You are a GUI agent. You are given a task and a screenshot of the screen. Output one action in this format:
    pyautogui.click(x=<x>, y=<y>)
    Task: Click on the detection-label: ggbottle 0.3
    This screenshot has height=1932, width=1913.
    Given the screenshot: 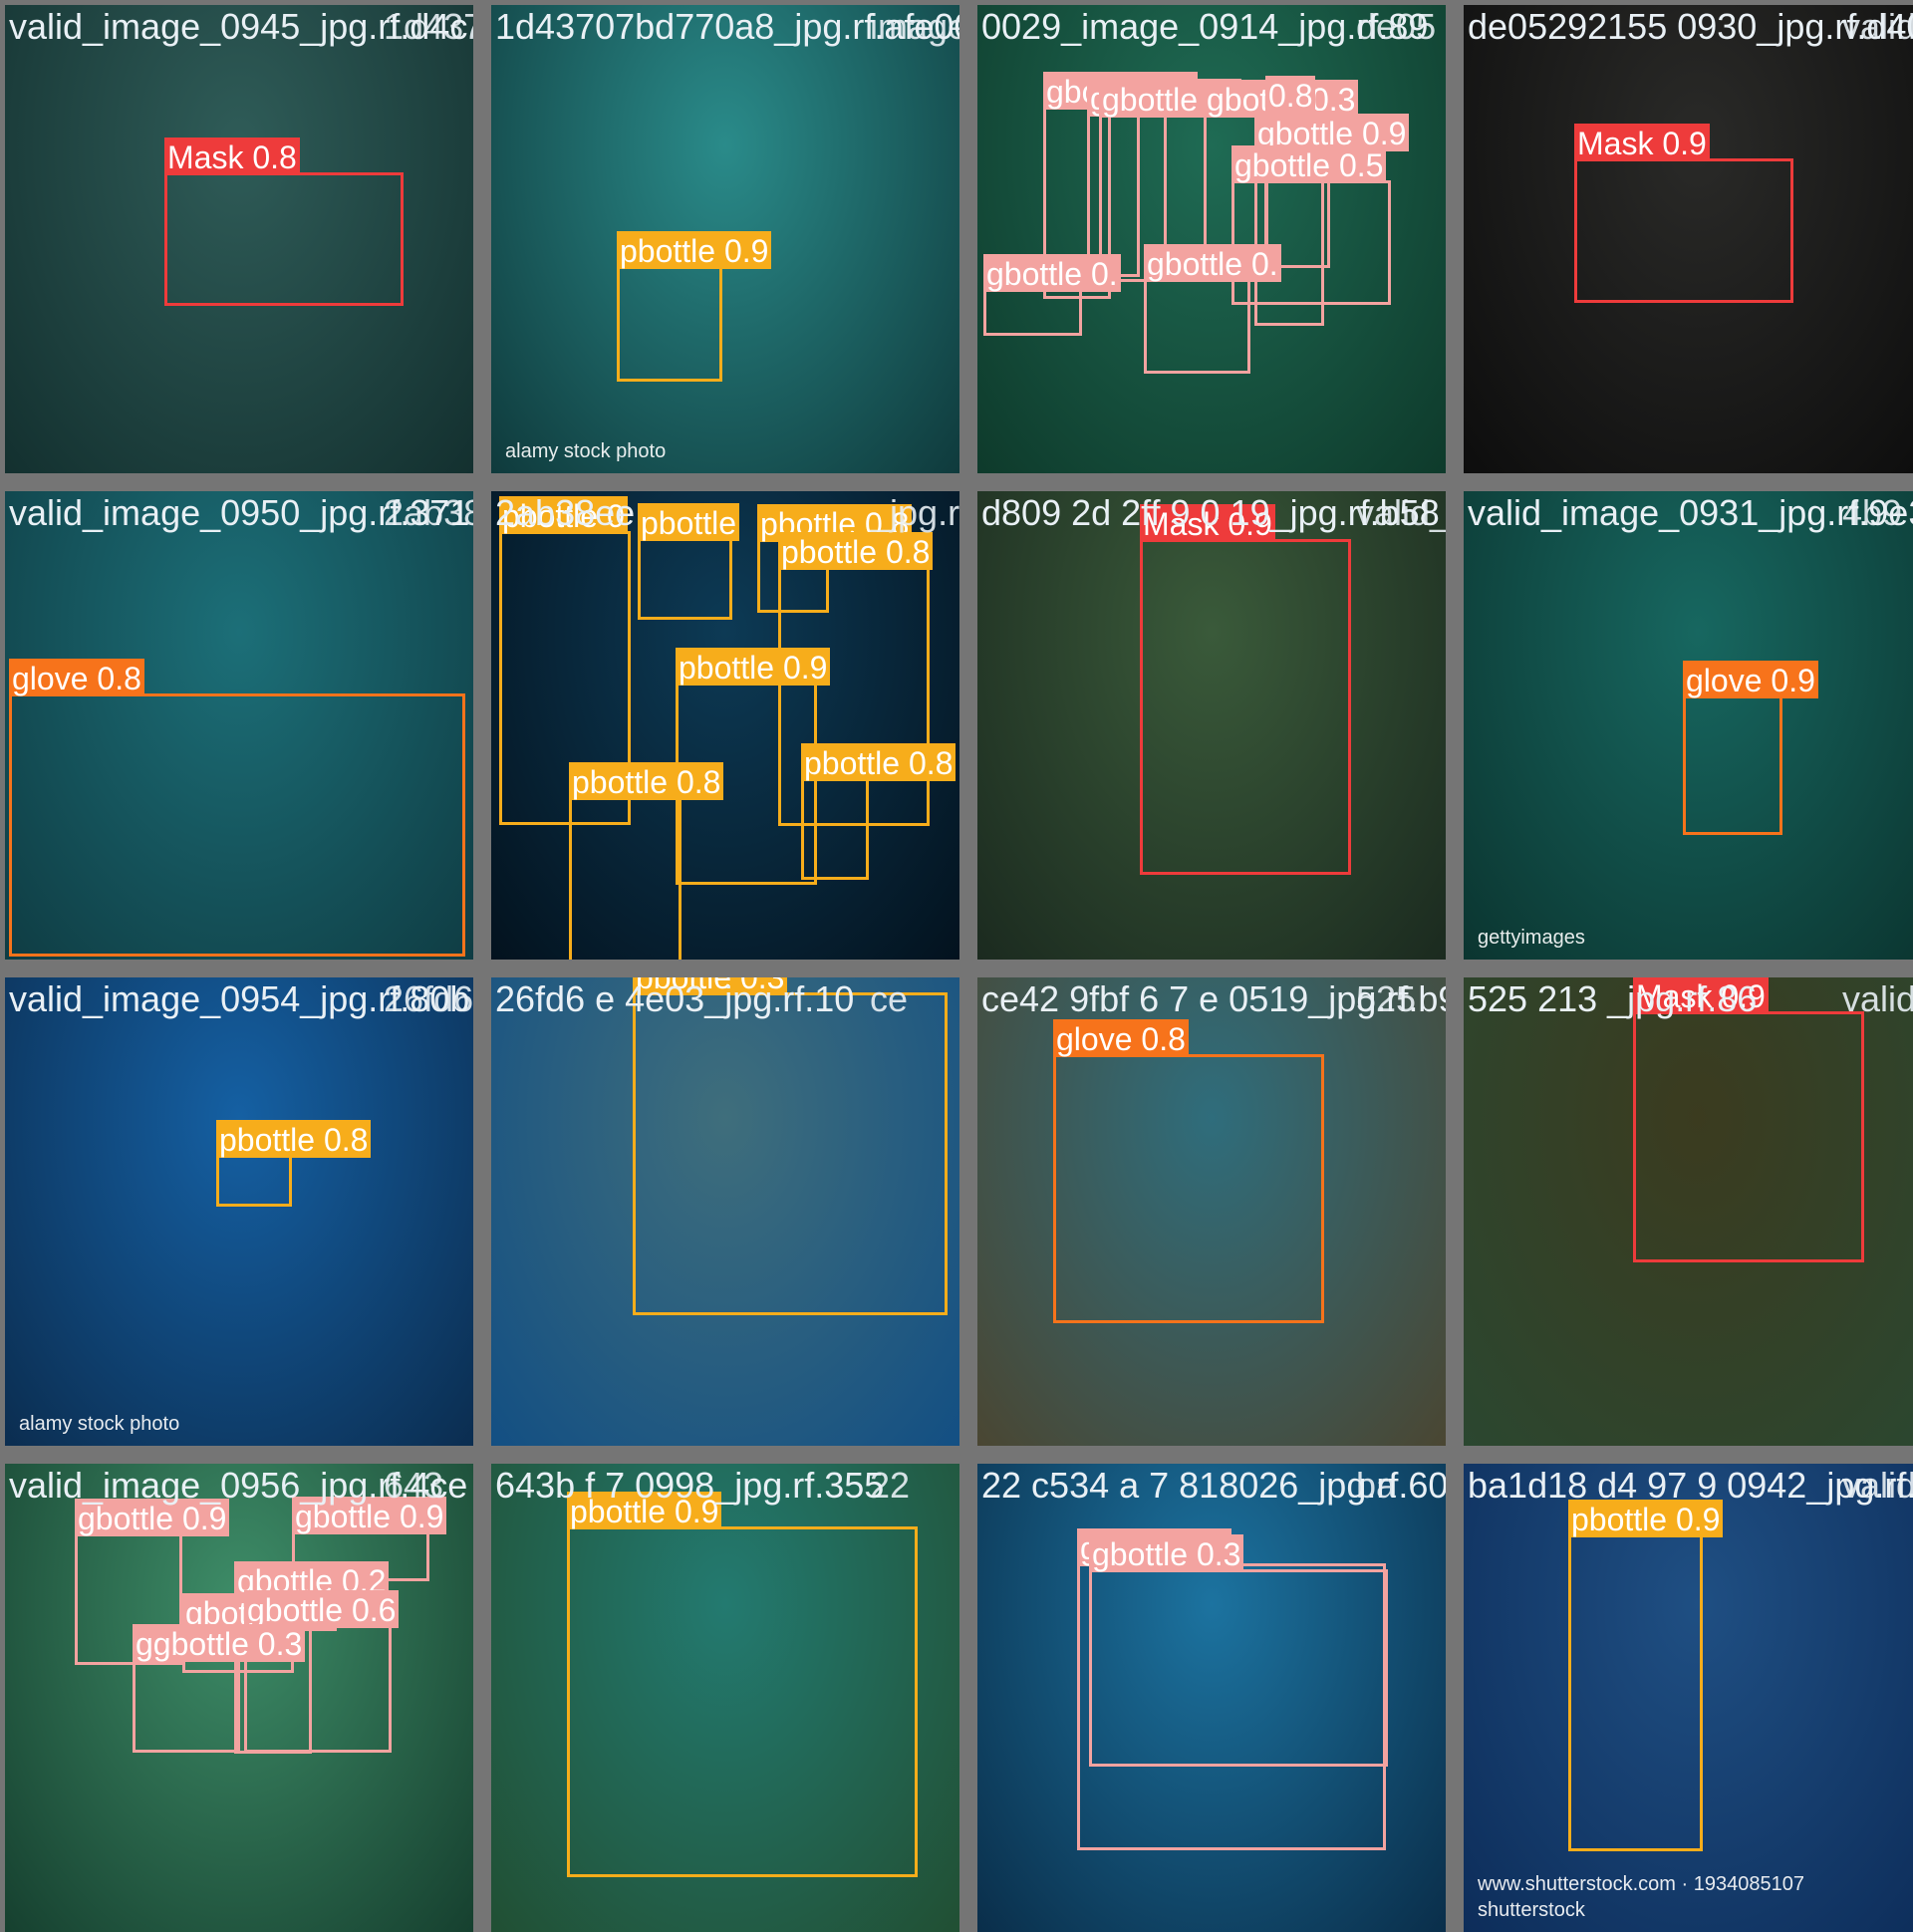 What is the action you would take?
    pyautogui.click(x=219, y=1643)
    